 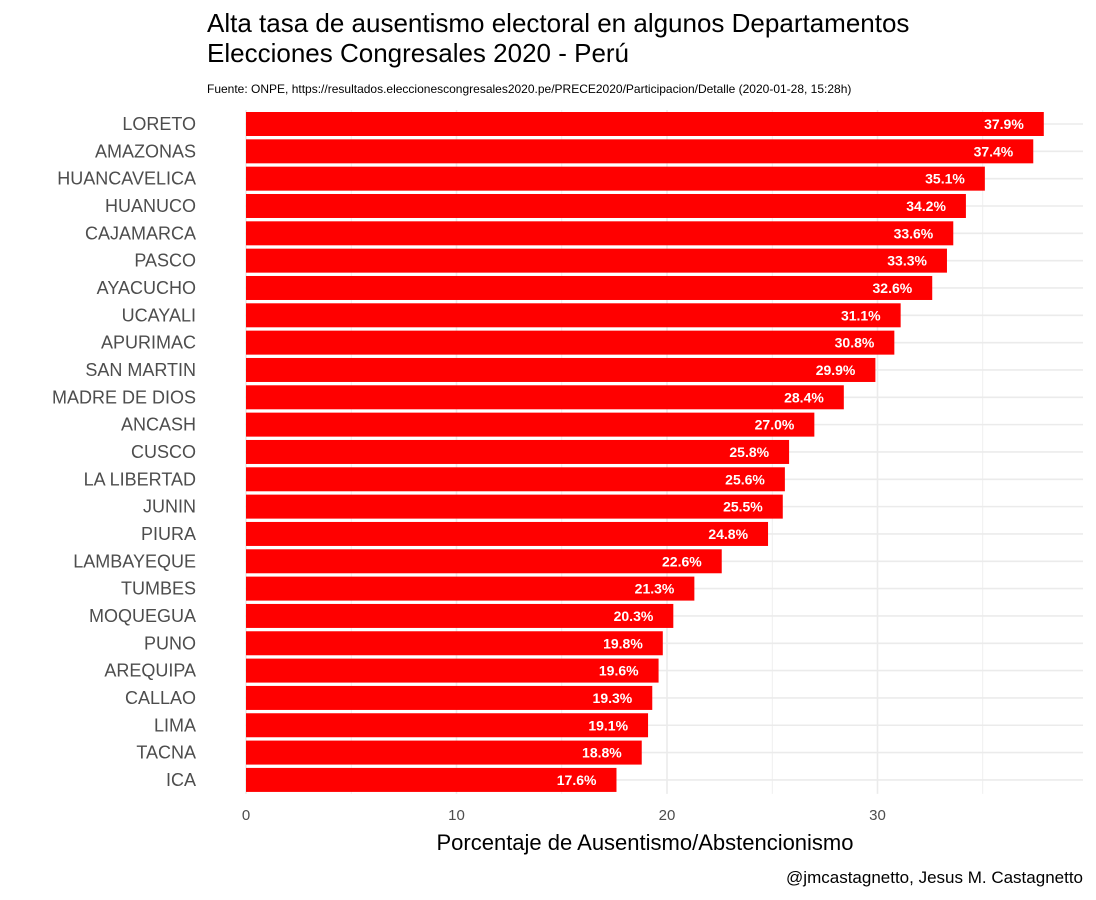 I want to click on category-label: LAMBAYEQUE, so click(x=134, y=561).